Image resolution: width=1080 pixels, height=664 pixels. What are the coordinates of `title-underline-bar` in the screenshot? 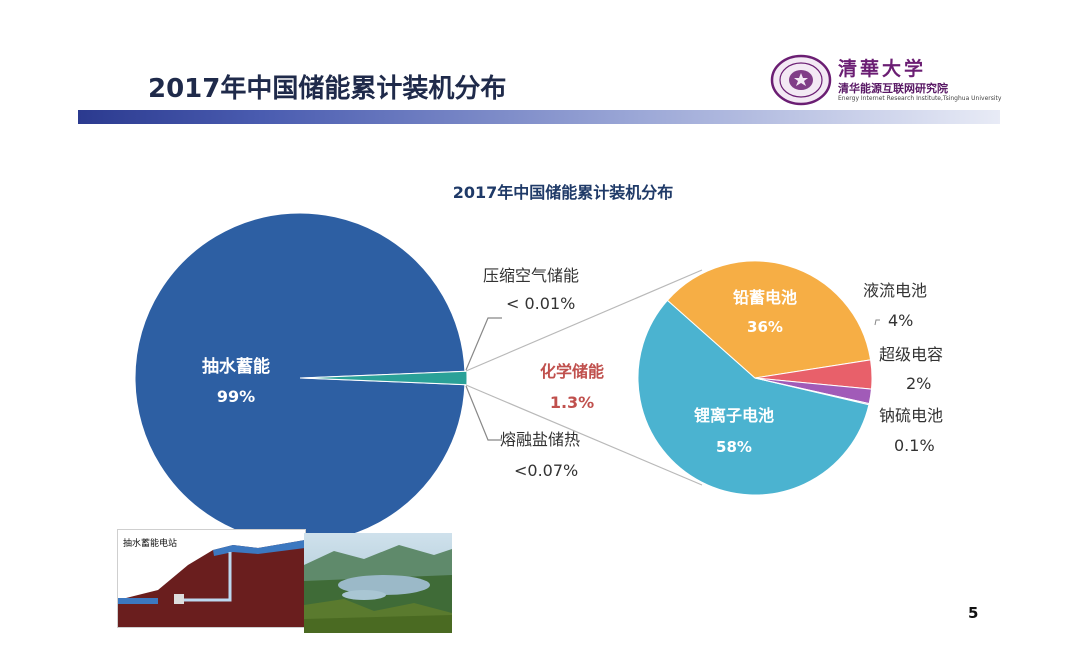 It's located at (539, 117).